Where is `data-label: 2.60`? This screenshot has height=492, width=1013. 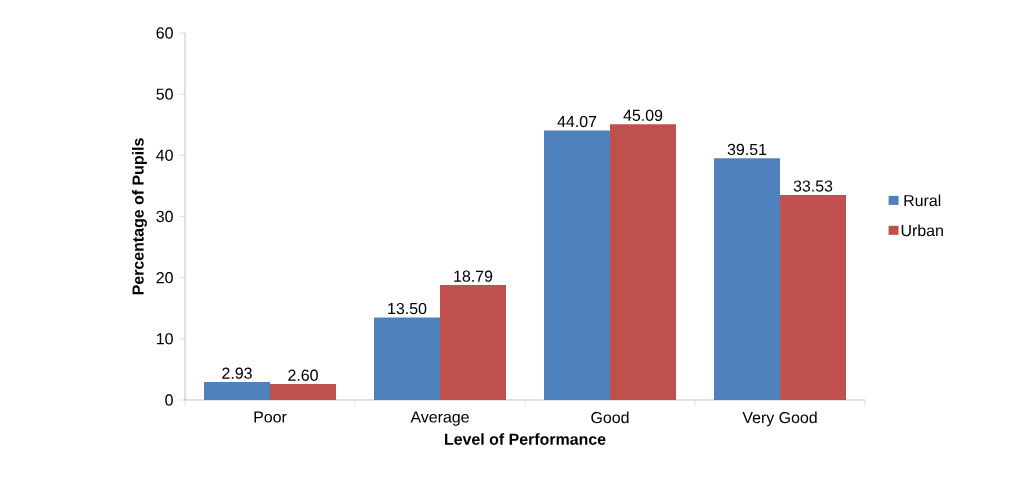
data-label: 2.60 is located at coordinates (303, 375).